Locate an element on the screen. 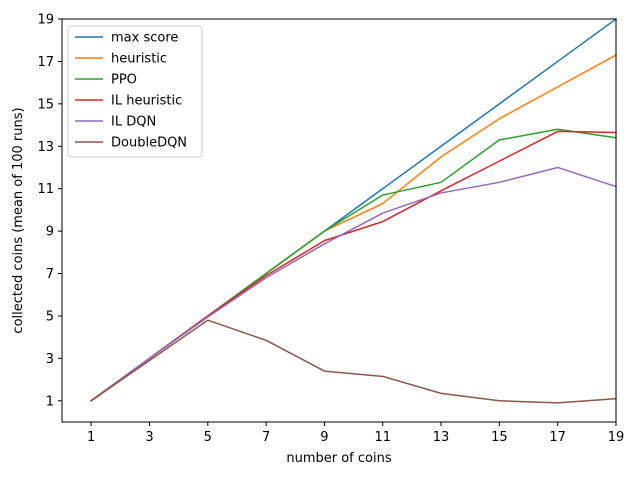 This screenshot has width=640, height=480. x-tick-label: 17 is located at coordinates (557, 437).